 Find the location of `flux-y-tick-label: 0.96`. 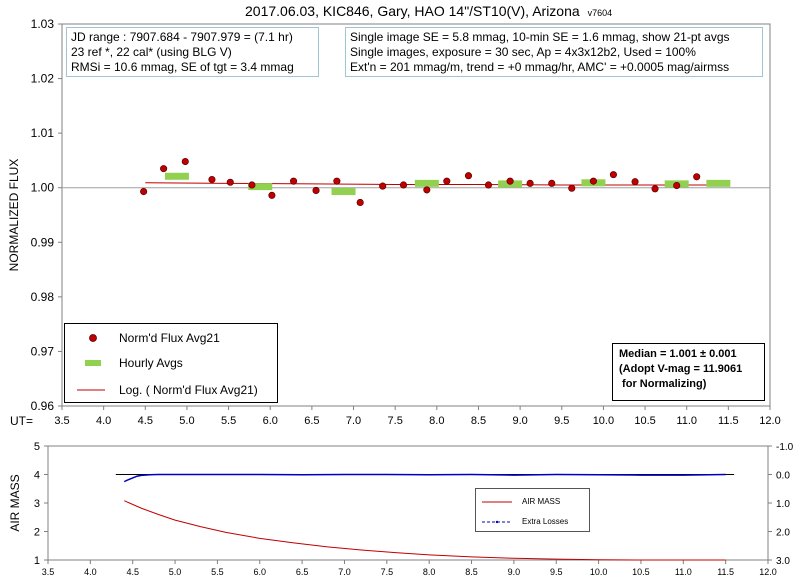

flux-y-tick-label: 0.96 is located at coordinates (43, 406).